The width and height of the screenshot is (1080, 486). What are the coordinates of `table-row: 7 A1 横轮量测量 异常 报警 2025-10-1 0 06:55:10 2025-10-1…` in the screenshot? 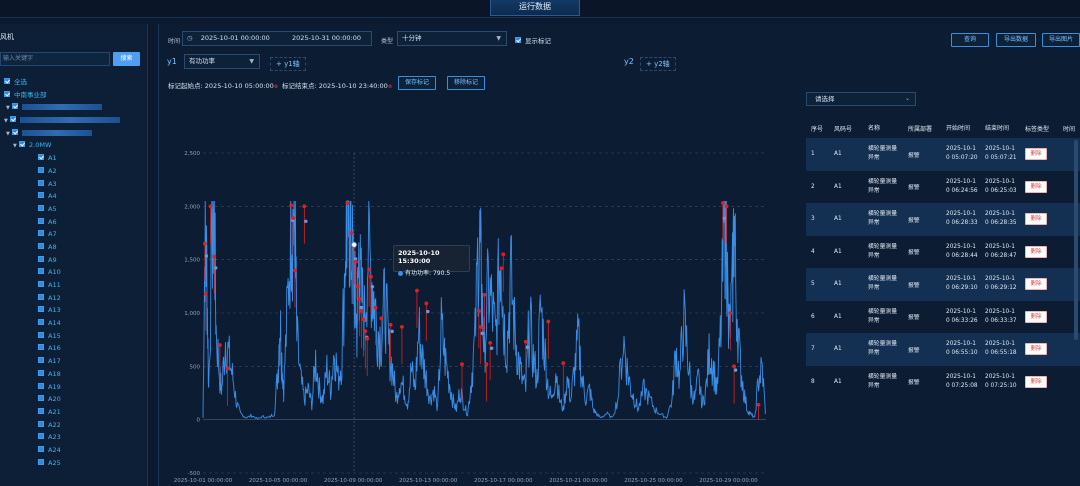 It's located at (943, 349).